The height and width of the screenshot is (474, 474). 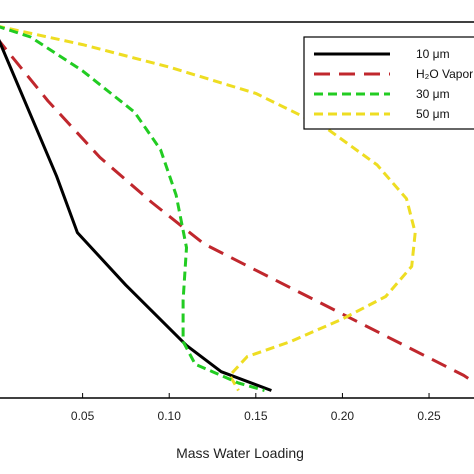 I want to click on x-tick-label: 0.15, so click(x=256, y=416).